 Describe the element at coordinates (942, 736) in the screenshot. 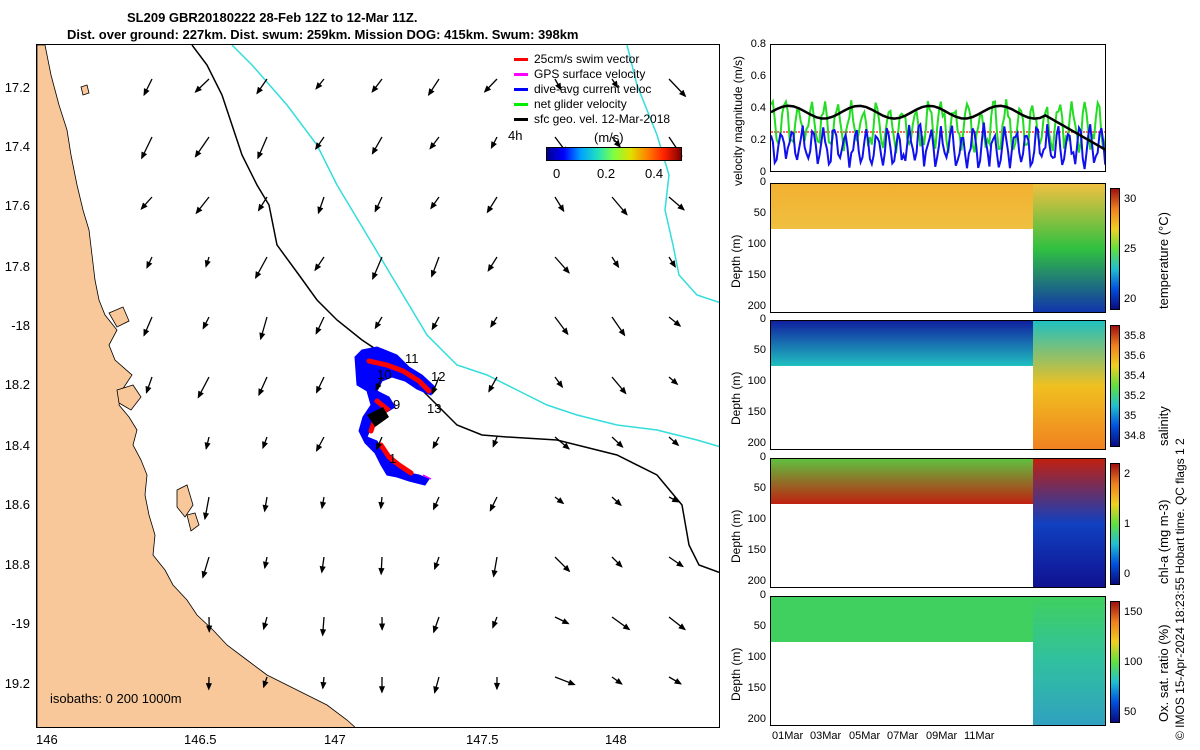

I see `date-tick: 09Mar` at that location.